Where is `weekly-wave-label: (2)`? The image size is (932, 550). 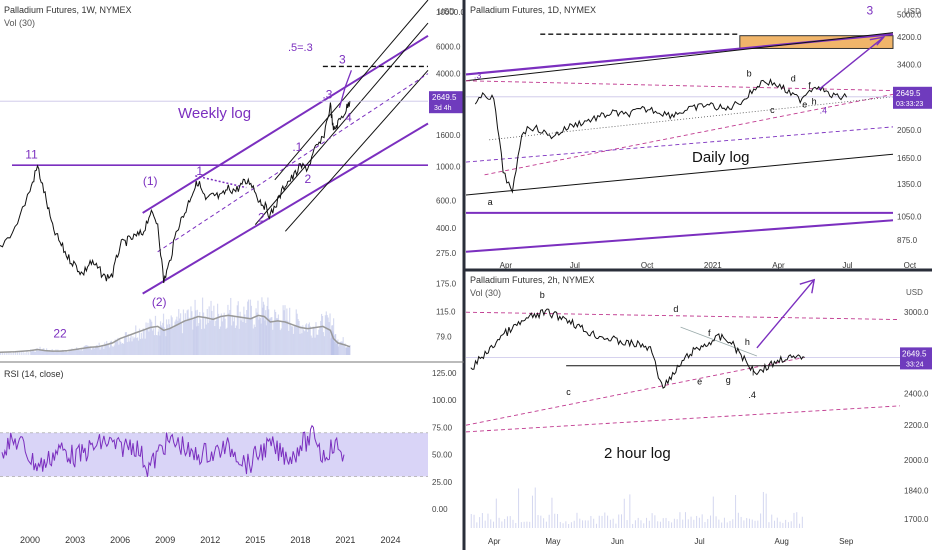
weekly-wave-label: (2) is located at coordinates (159, 302).